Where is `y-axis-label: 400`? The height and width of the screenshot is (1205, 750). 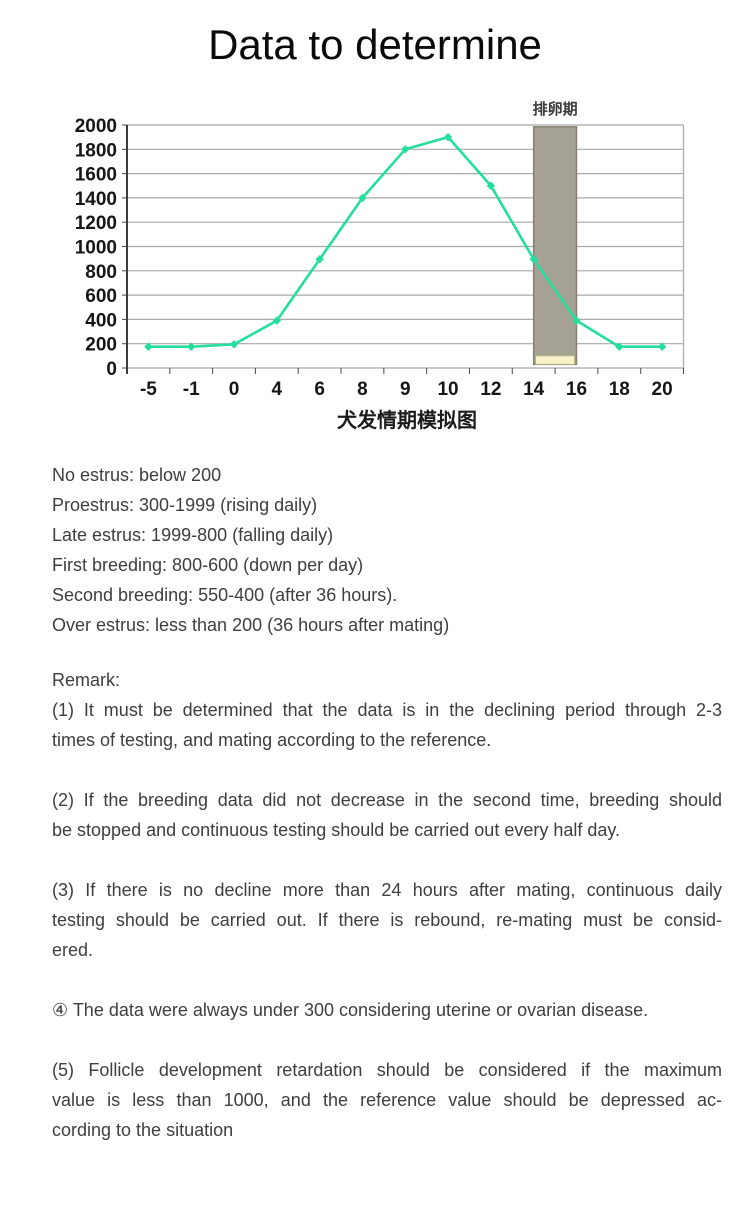 y-axis-label: 400 is located at coordinates (101, 320).